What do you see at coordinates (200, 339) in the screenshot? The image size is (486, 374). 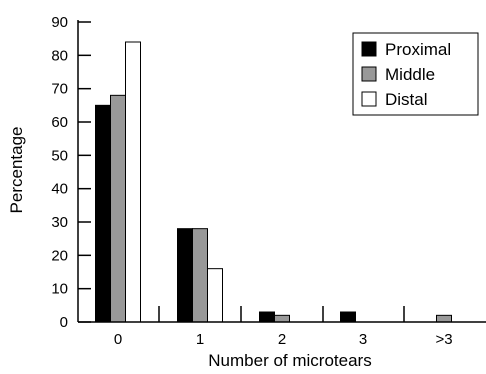 I see `x-tick-label: 1` at bounding box center [200, 339].